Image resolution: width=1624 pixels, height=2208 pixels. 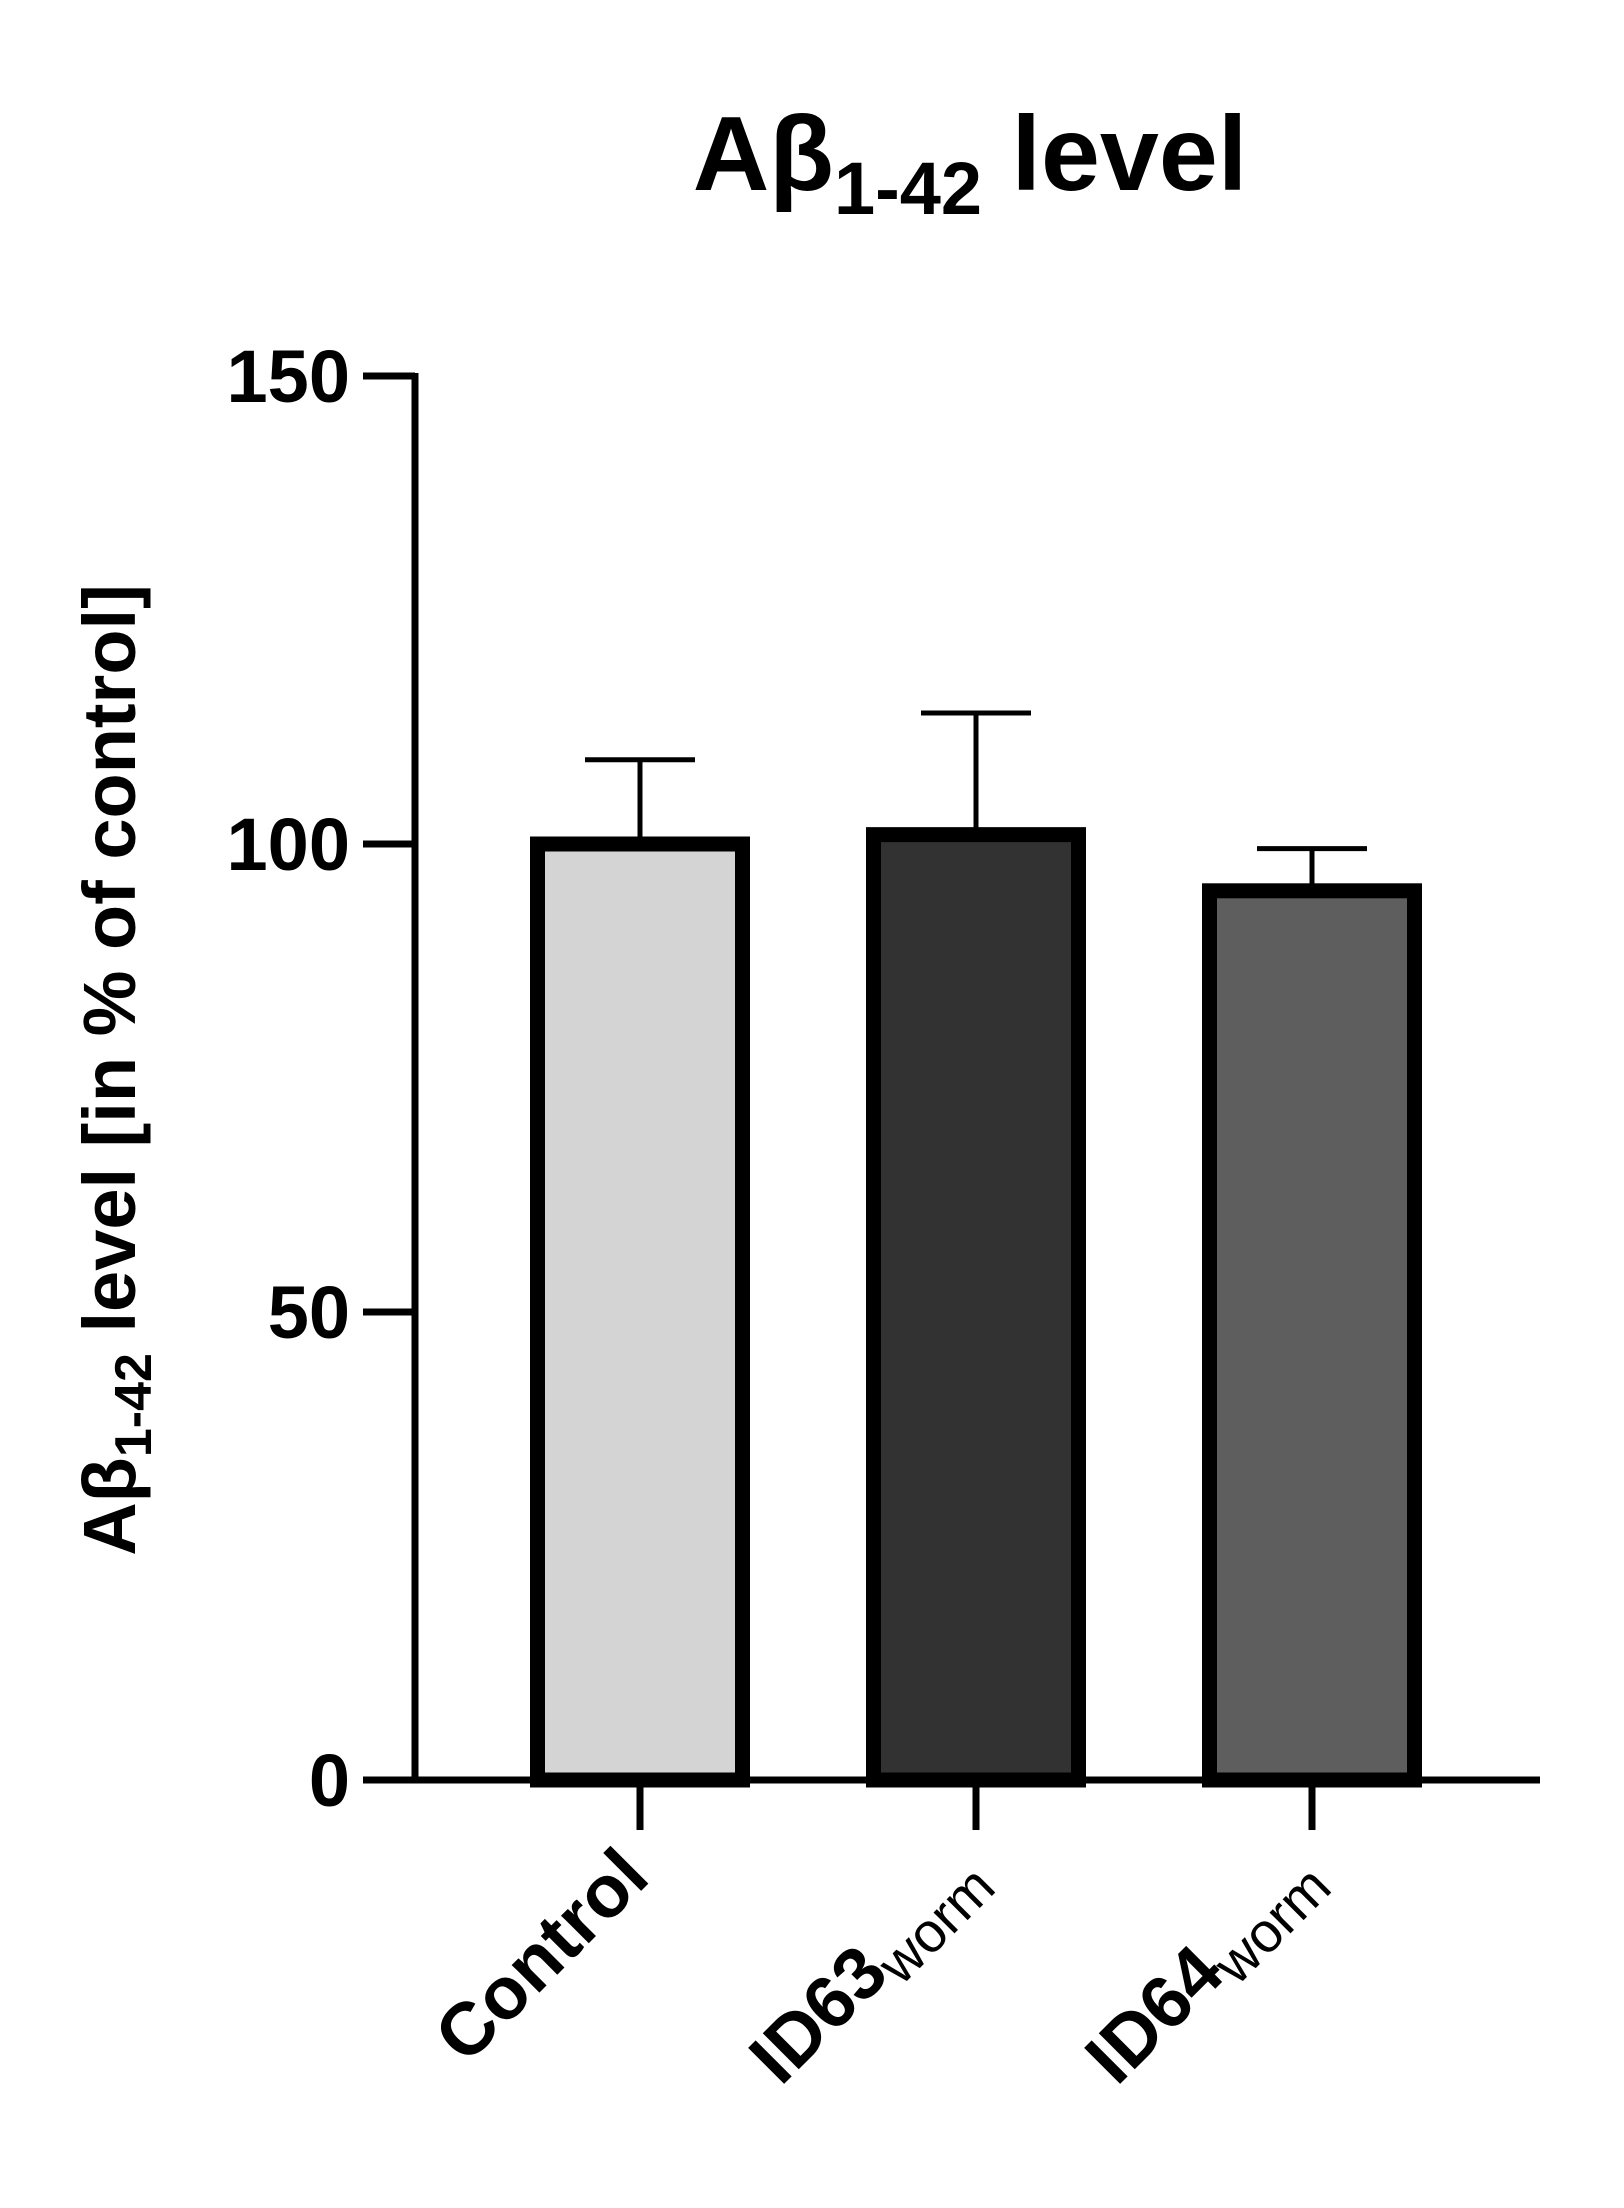 I want to click on error-bars, so click(x=976, y=800).